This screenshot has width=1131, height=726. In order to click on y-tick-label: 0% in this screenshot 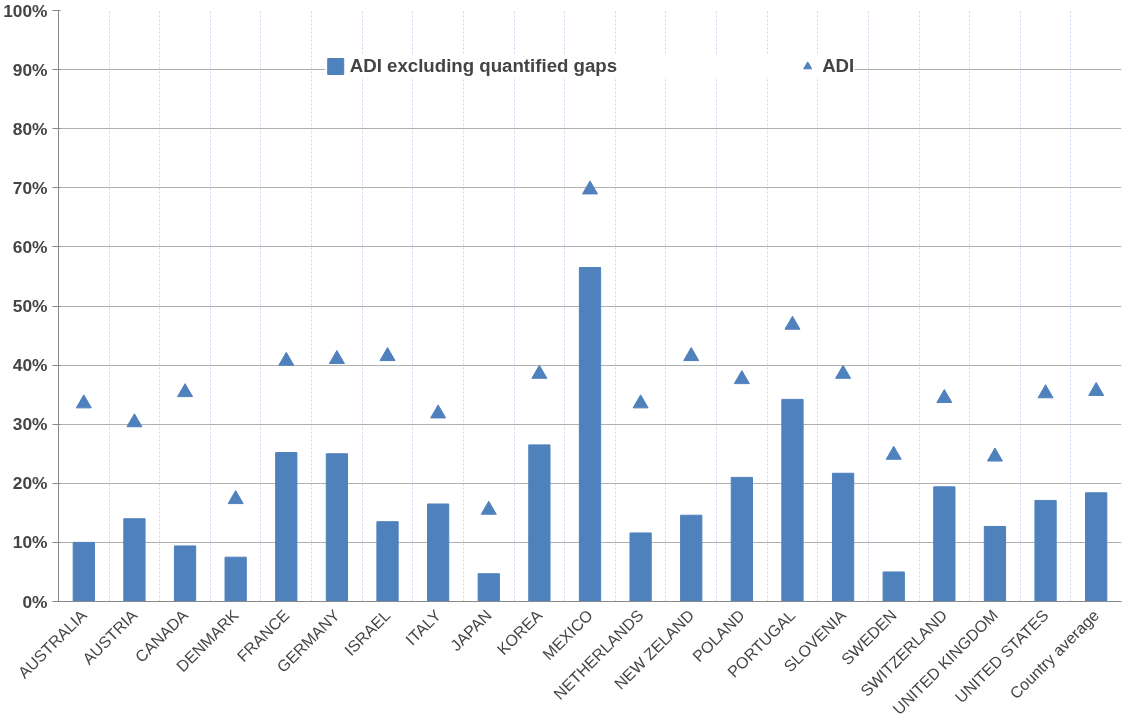, I will do `click(35, 601)`.